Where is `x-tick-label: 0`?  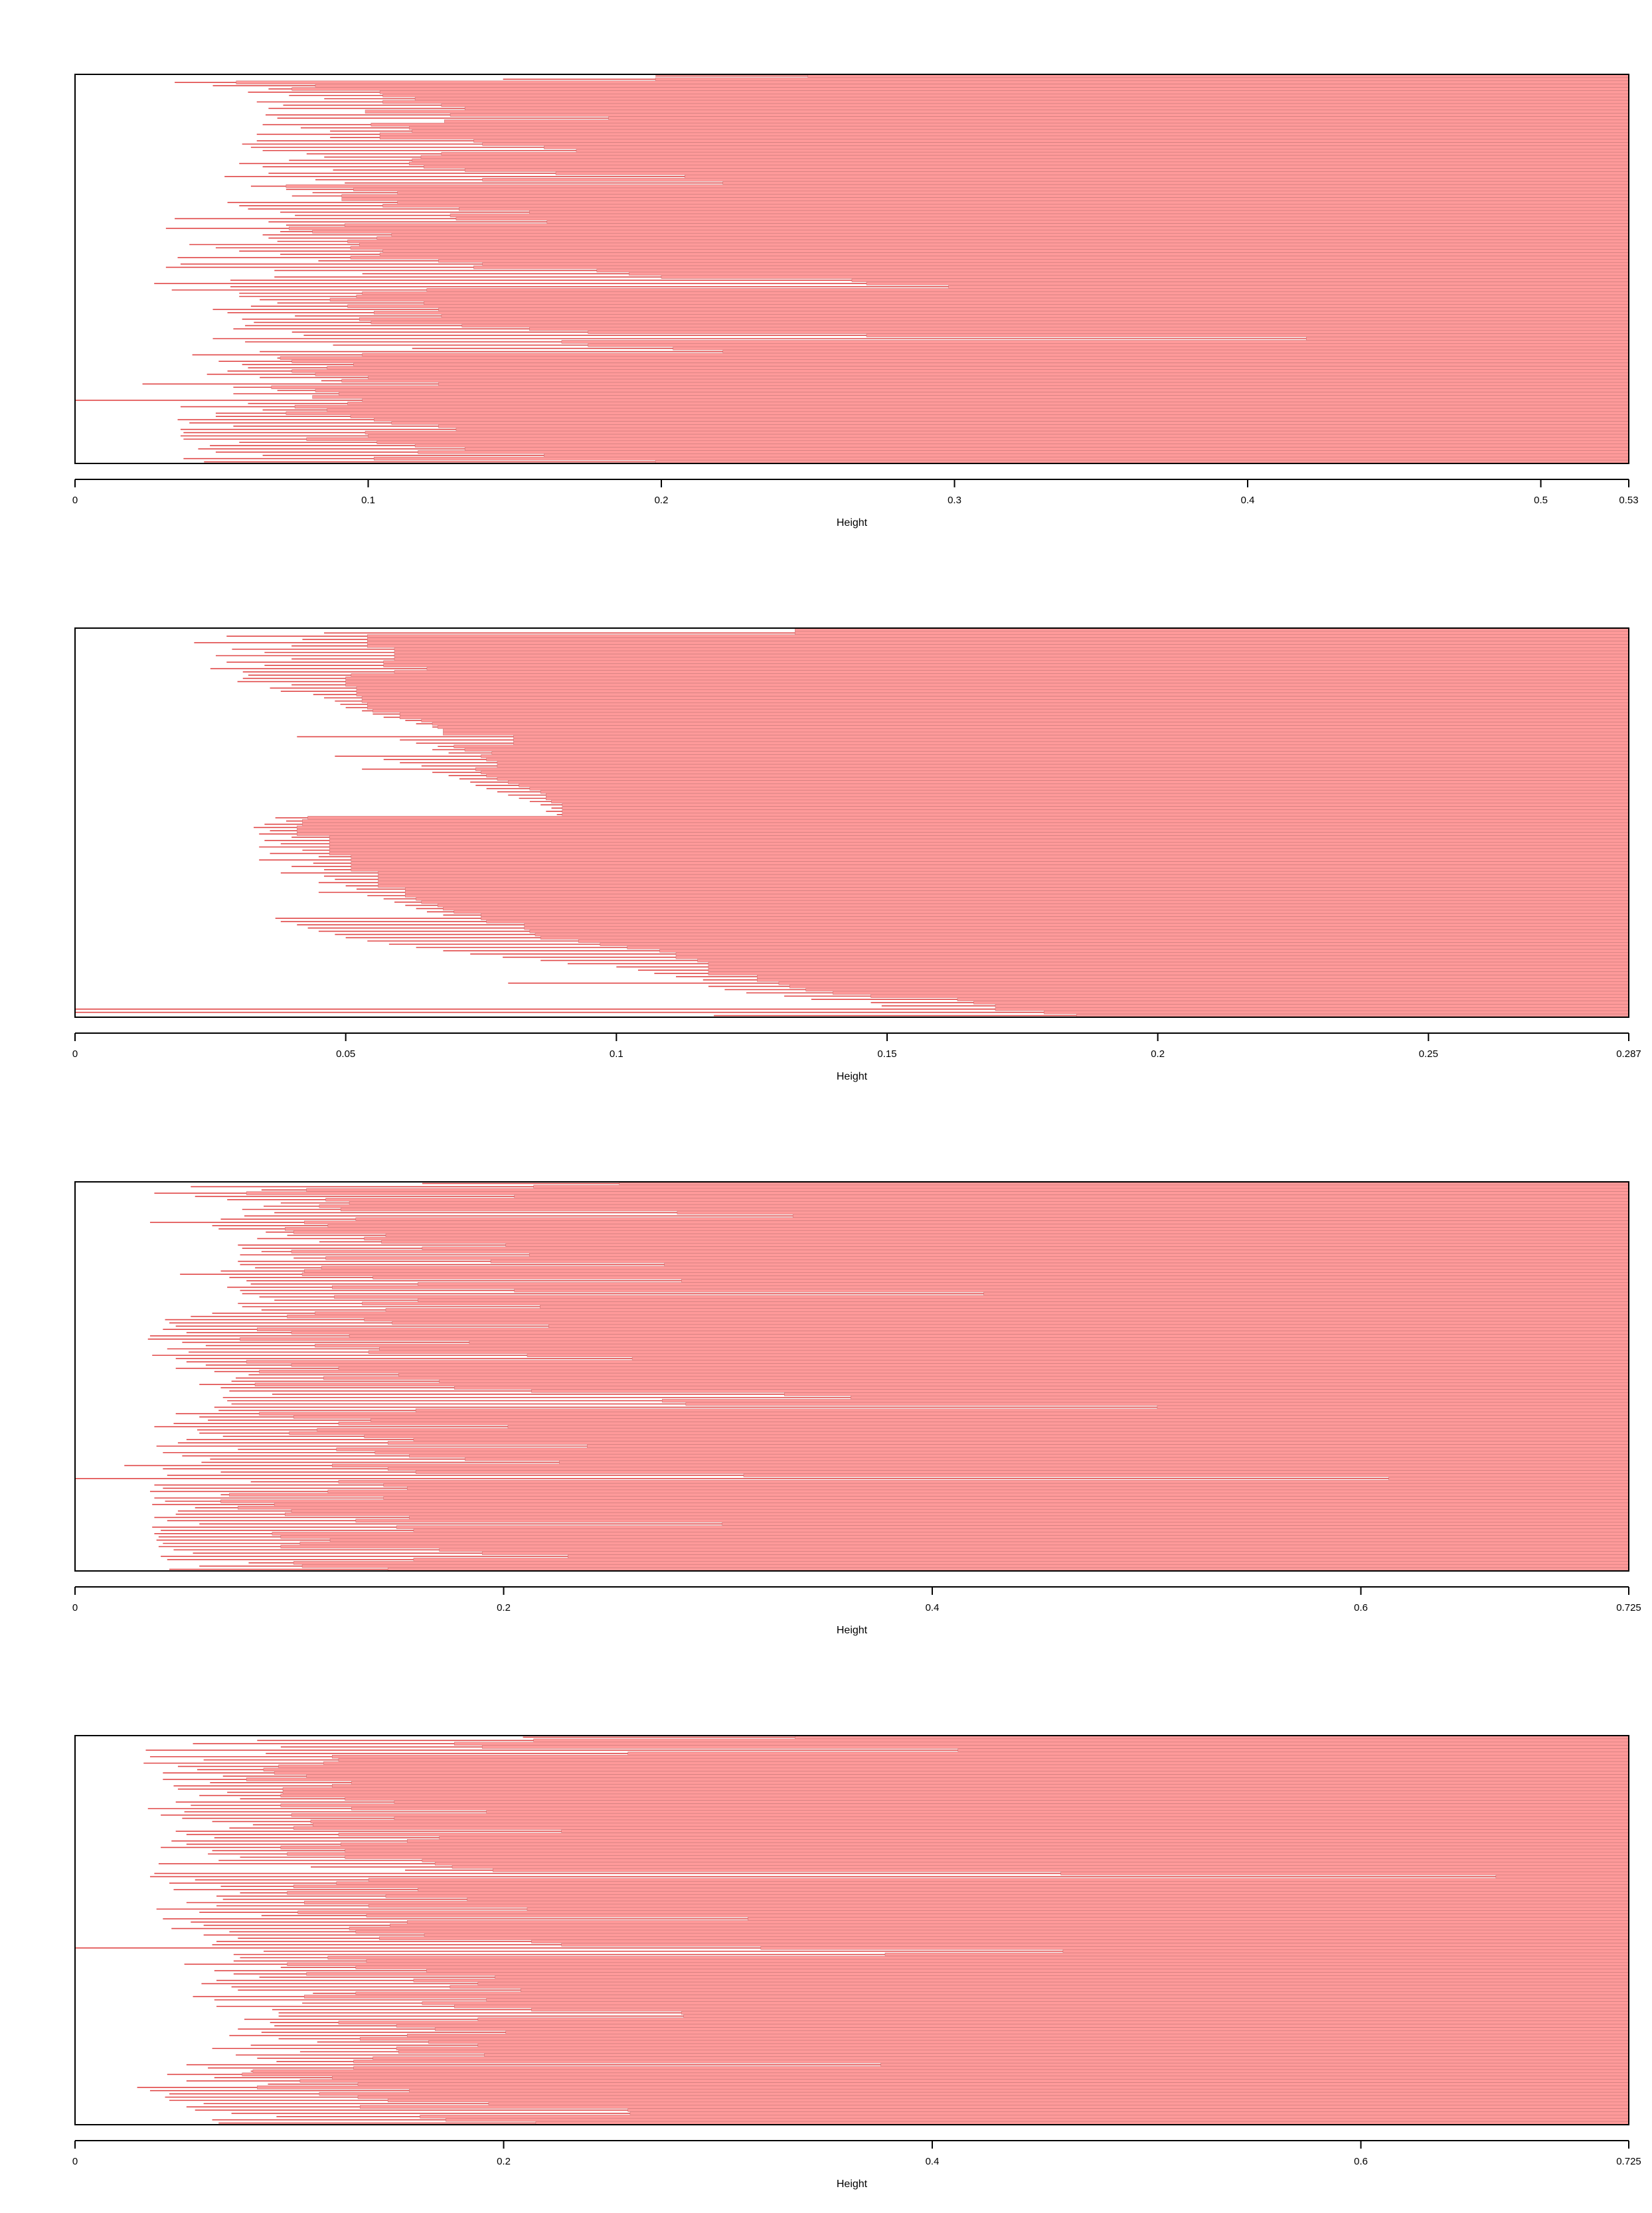
x-tick-label: 0 is located at coordinates (75, 1054).